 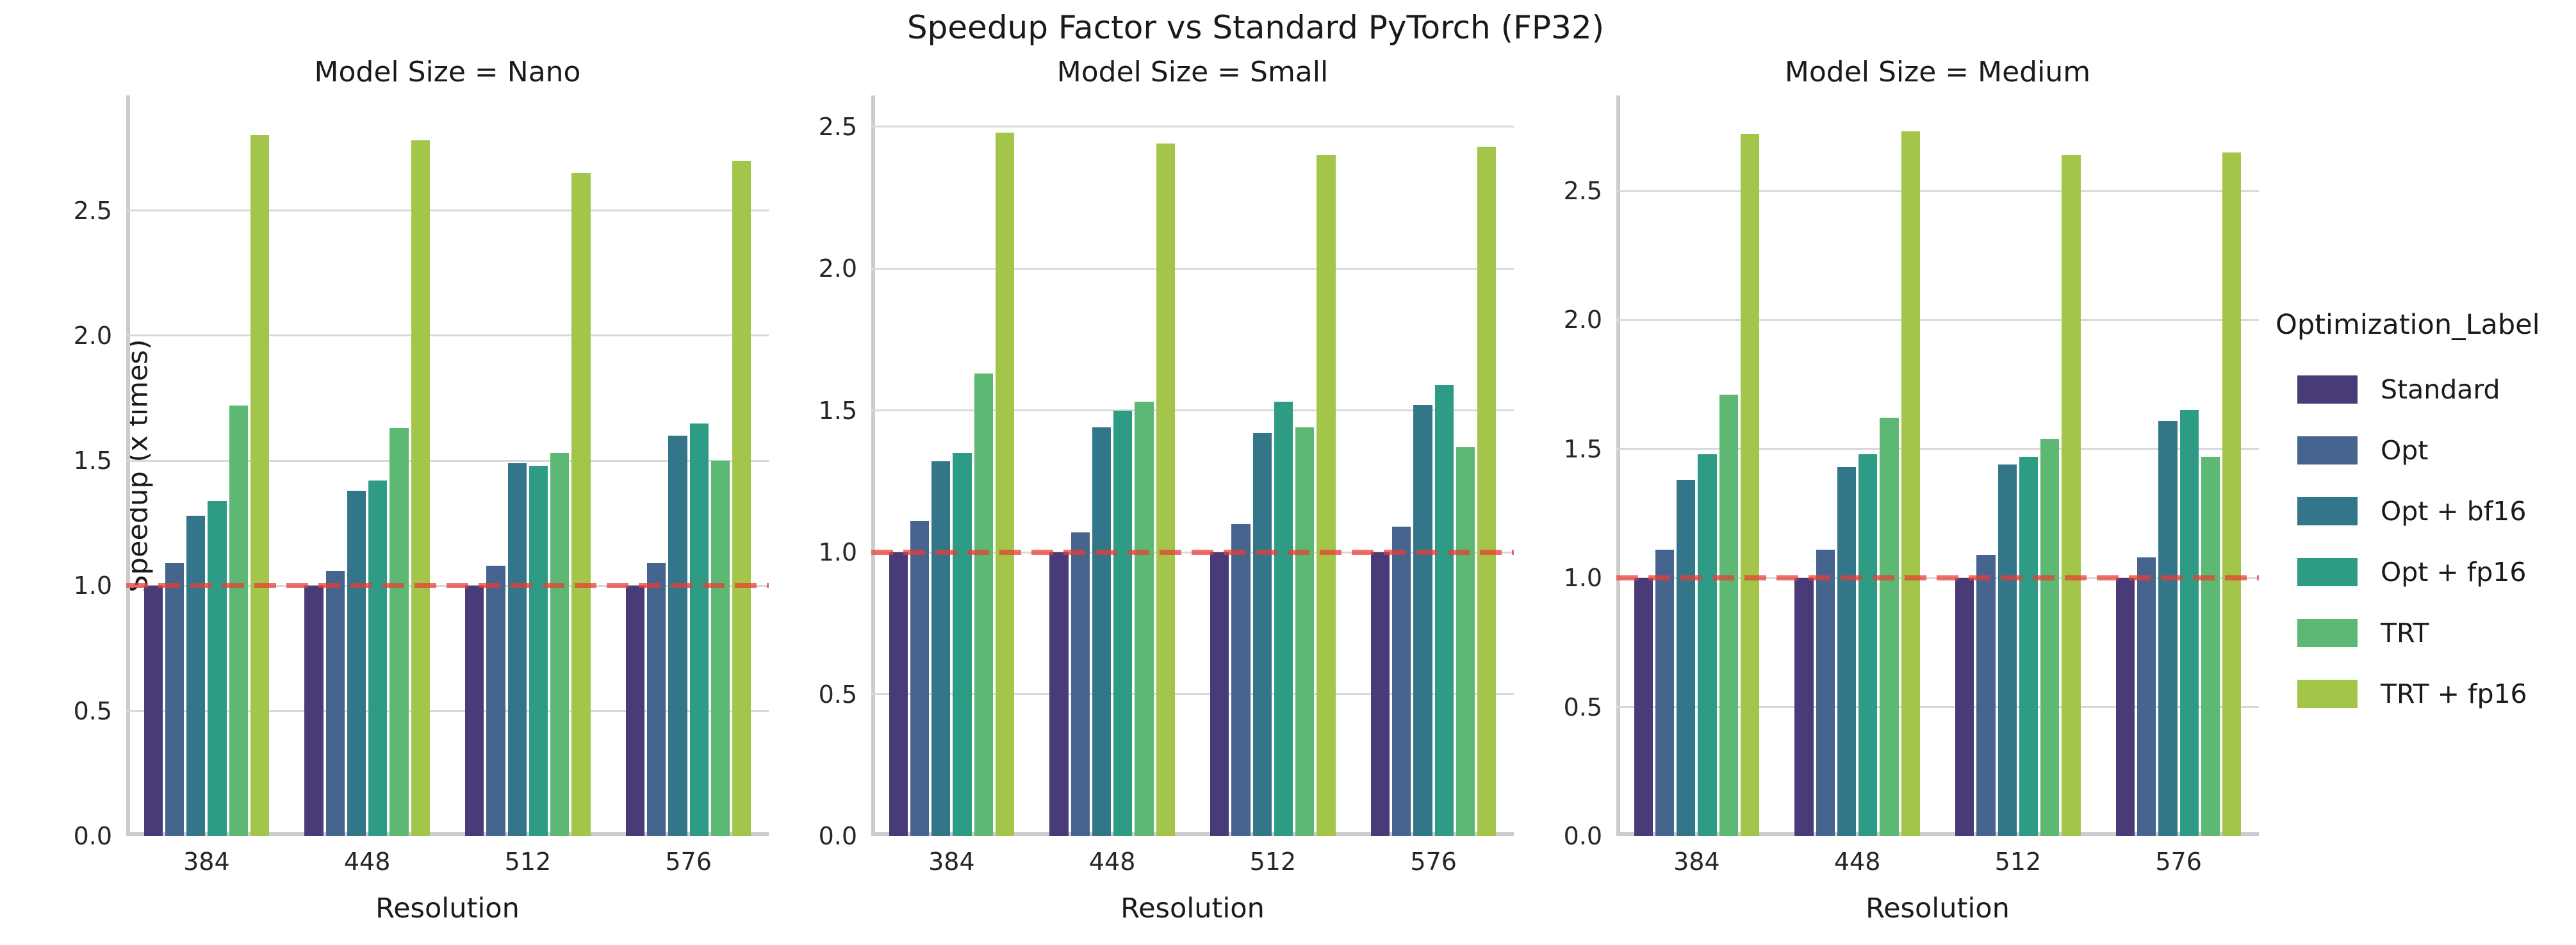 I want to click on facet-title: Model Size = Small, so click(x=1192, y=72).